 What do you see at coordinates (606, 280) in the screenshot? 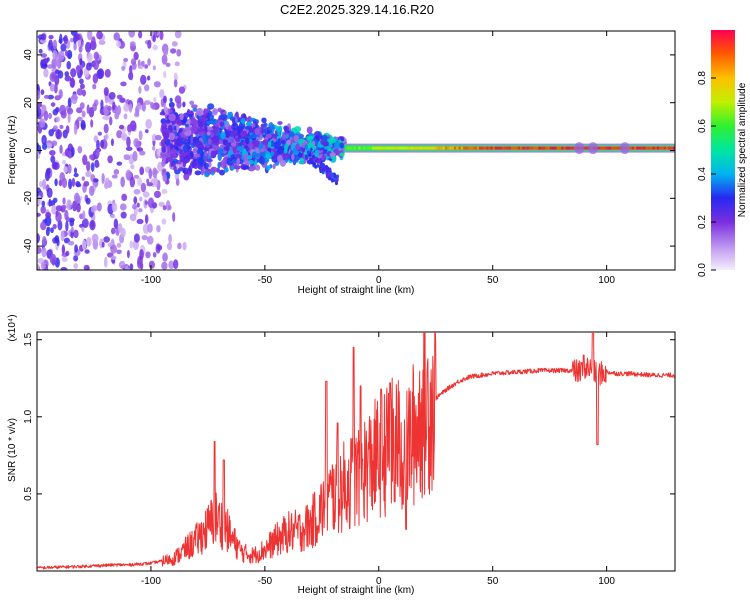
I see `spectrogram-x-tick-label: 100` at bounding box center [606, 280].